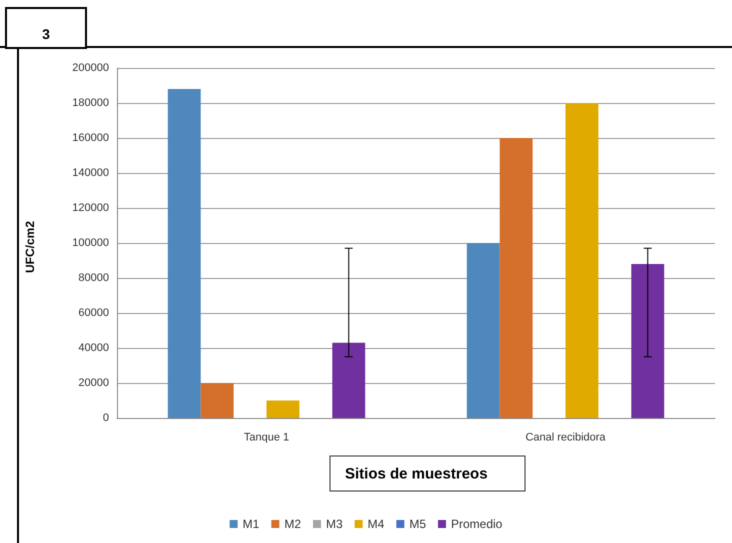 The width and height of the screenshot is (732, 543). Describe the element at coordinates (476, 524) in the screenshot. I see `legend-label: Promedio` at that location.